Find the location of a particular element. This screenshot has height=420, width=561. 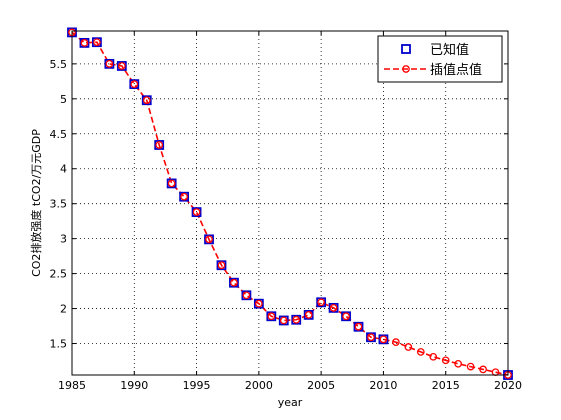

x-tick-label: 2010 is located at coordinates (383, 385).